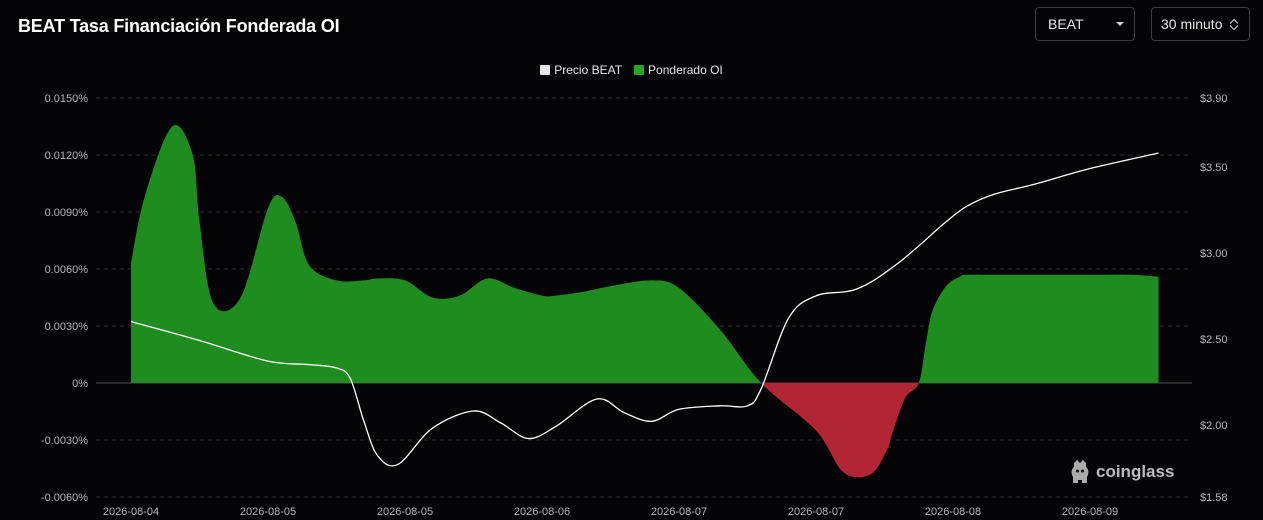  Describe the element at coordinates (588, 70) in the screenshot. I see `legend-label-price: Precio BEAT` at that location.